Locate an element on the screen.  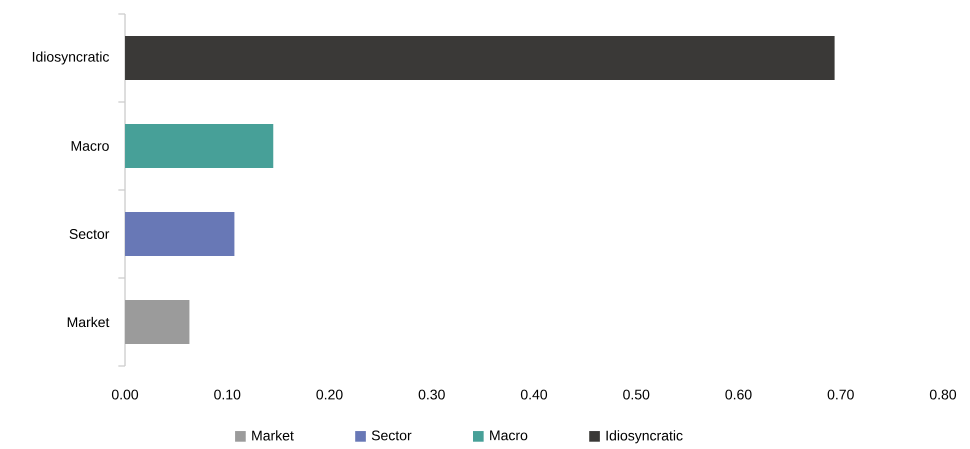
x-tick-label: 0.50 is located at coordinates (636, 395).